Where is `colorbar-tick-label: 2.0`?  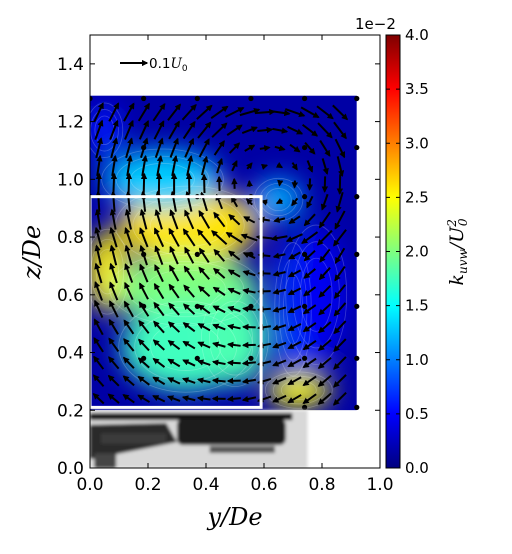 colorbar-tick-label: 2.0 is located at coordinates (417, 252).